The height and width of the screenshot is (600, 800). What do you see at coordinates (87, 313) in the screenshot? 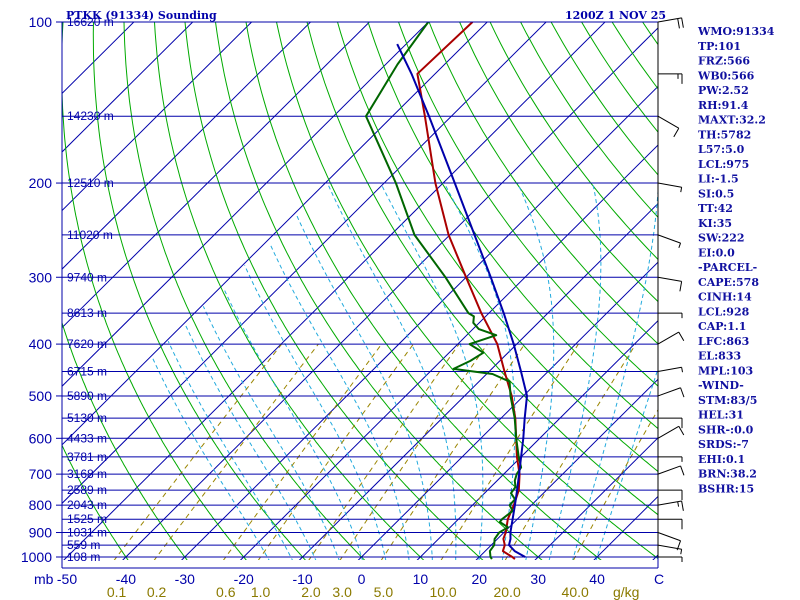
I see `height-label: 8613 m` at bounding box center [87, 313].